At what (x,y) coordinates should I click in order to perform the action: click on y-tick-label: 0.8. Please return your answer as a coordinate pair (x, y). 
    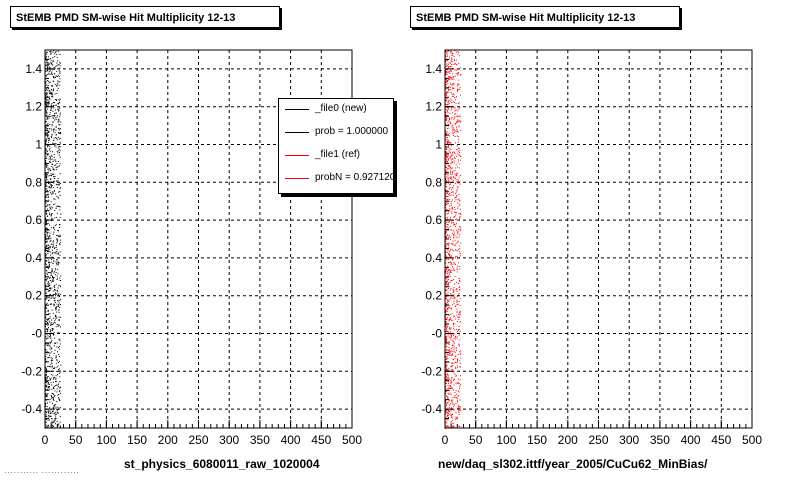
    Looking at the image, I should click on (433, 182).